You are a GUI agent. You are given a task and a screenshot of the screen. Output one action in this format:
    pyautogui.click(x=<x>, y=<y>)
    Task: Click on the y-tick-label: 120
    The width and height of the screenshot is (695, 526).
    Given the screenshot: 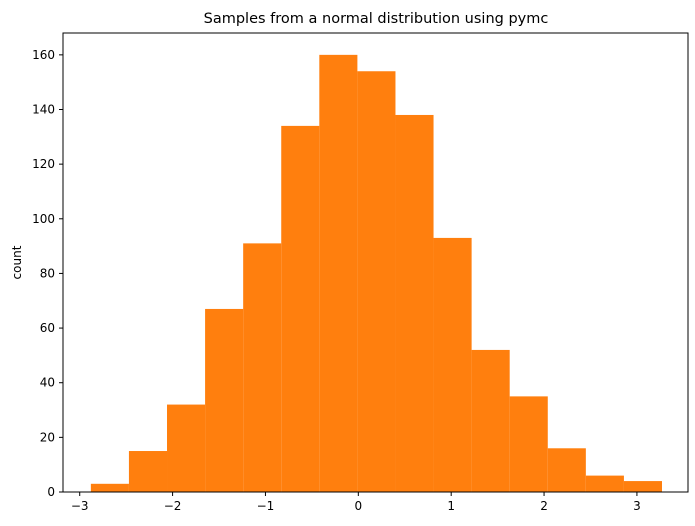 What is the action you would take?
    pyautogui.click(x=43, y=164)
    